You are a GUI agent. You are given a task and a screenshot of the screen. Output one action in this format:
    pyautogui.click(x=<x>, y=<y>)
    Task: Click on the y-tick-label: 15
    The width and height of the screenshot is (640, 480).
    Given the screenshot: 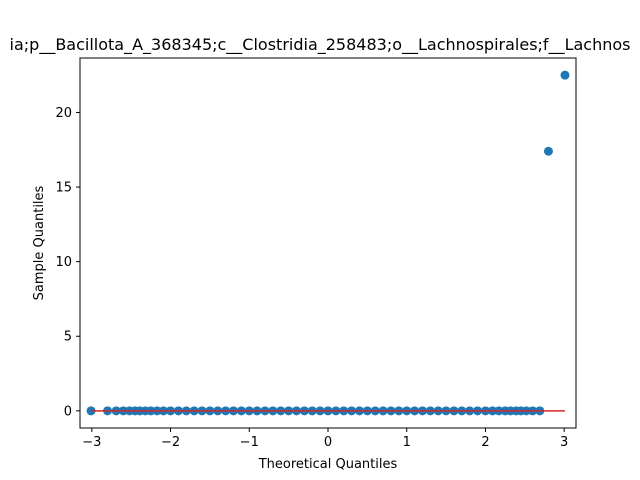 What is the action you would take?
    pyautogui.click(x=63, y=188)
    